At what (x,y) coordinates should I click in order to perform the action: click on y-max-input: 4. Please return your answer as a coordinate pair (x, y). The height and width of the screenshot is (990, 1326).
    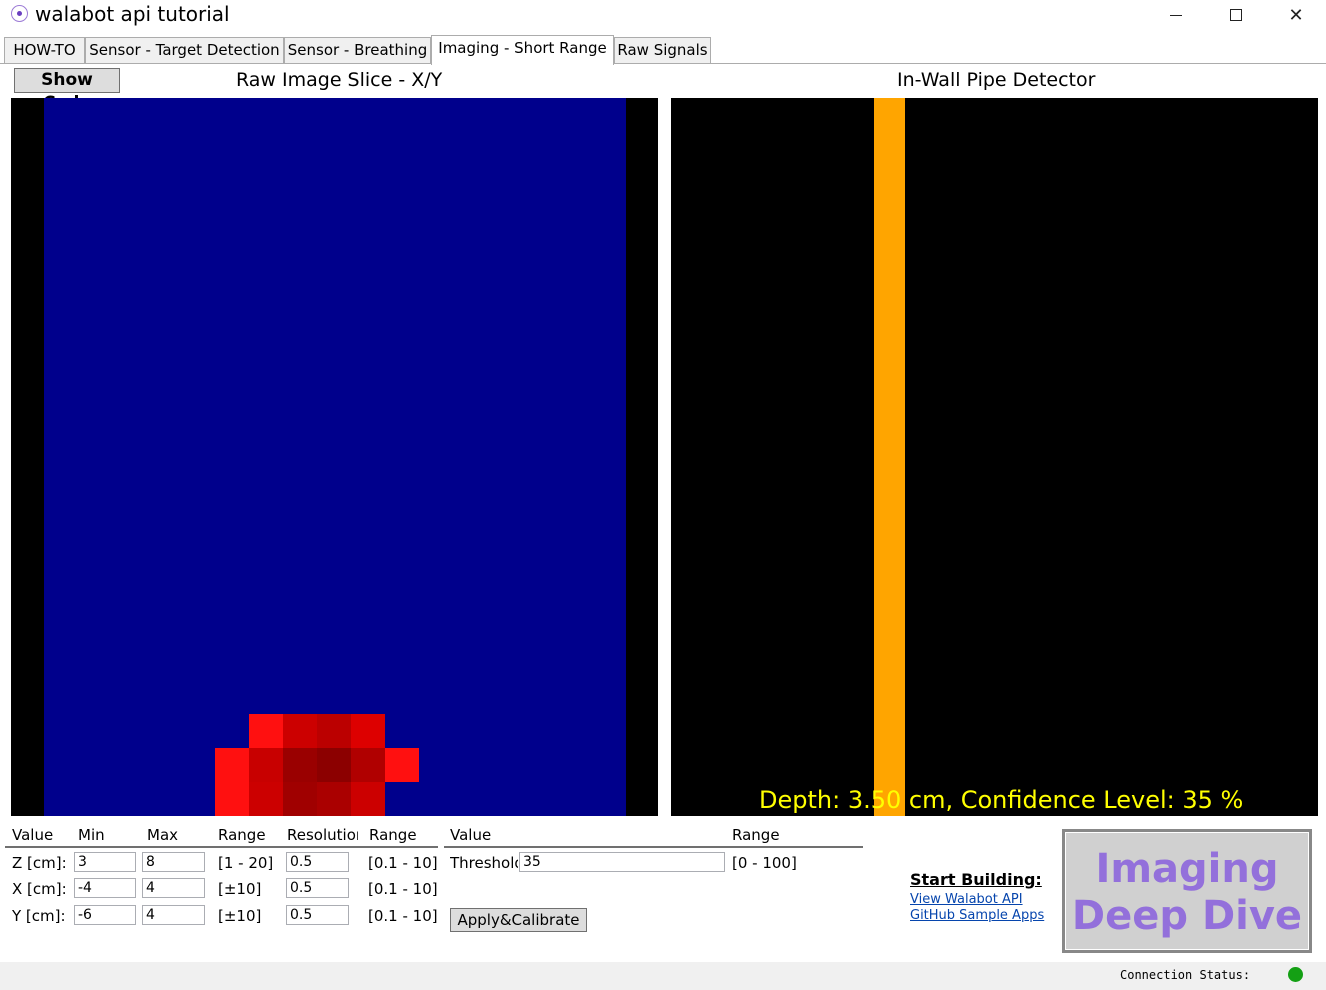
    Looking at the image, I should click on (173, 915).